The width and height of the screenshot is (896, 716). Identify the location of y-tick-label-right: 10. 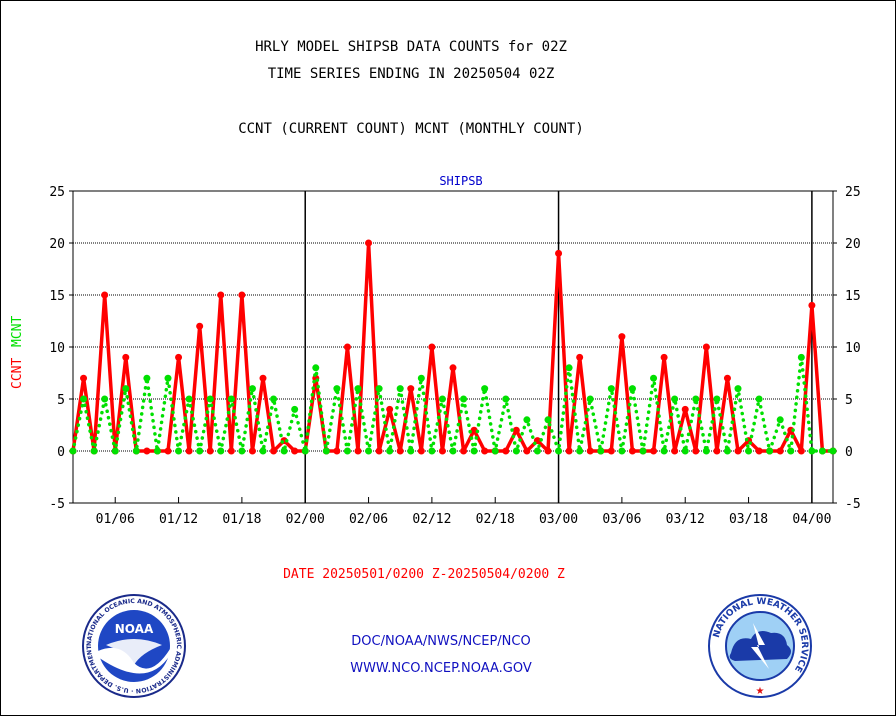
(853, 348).